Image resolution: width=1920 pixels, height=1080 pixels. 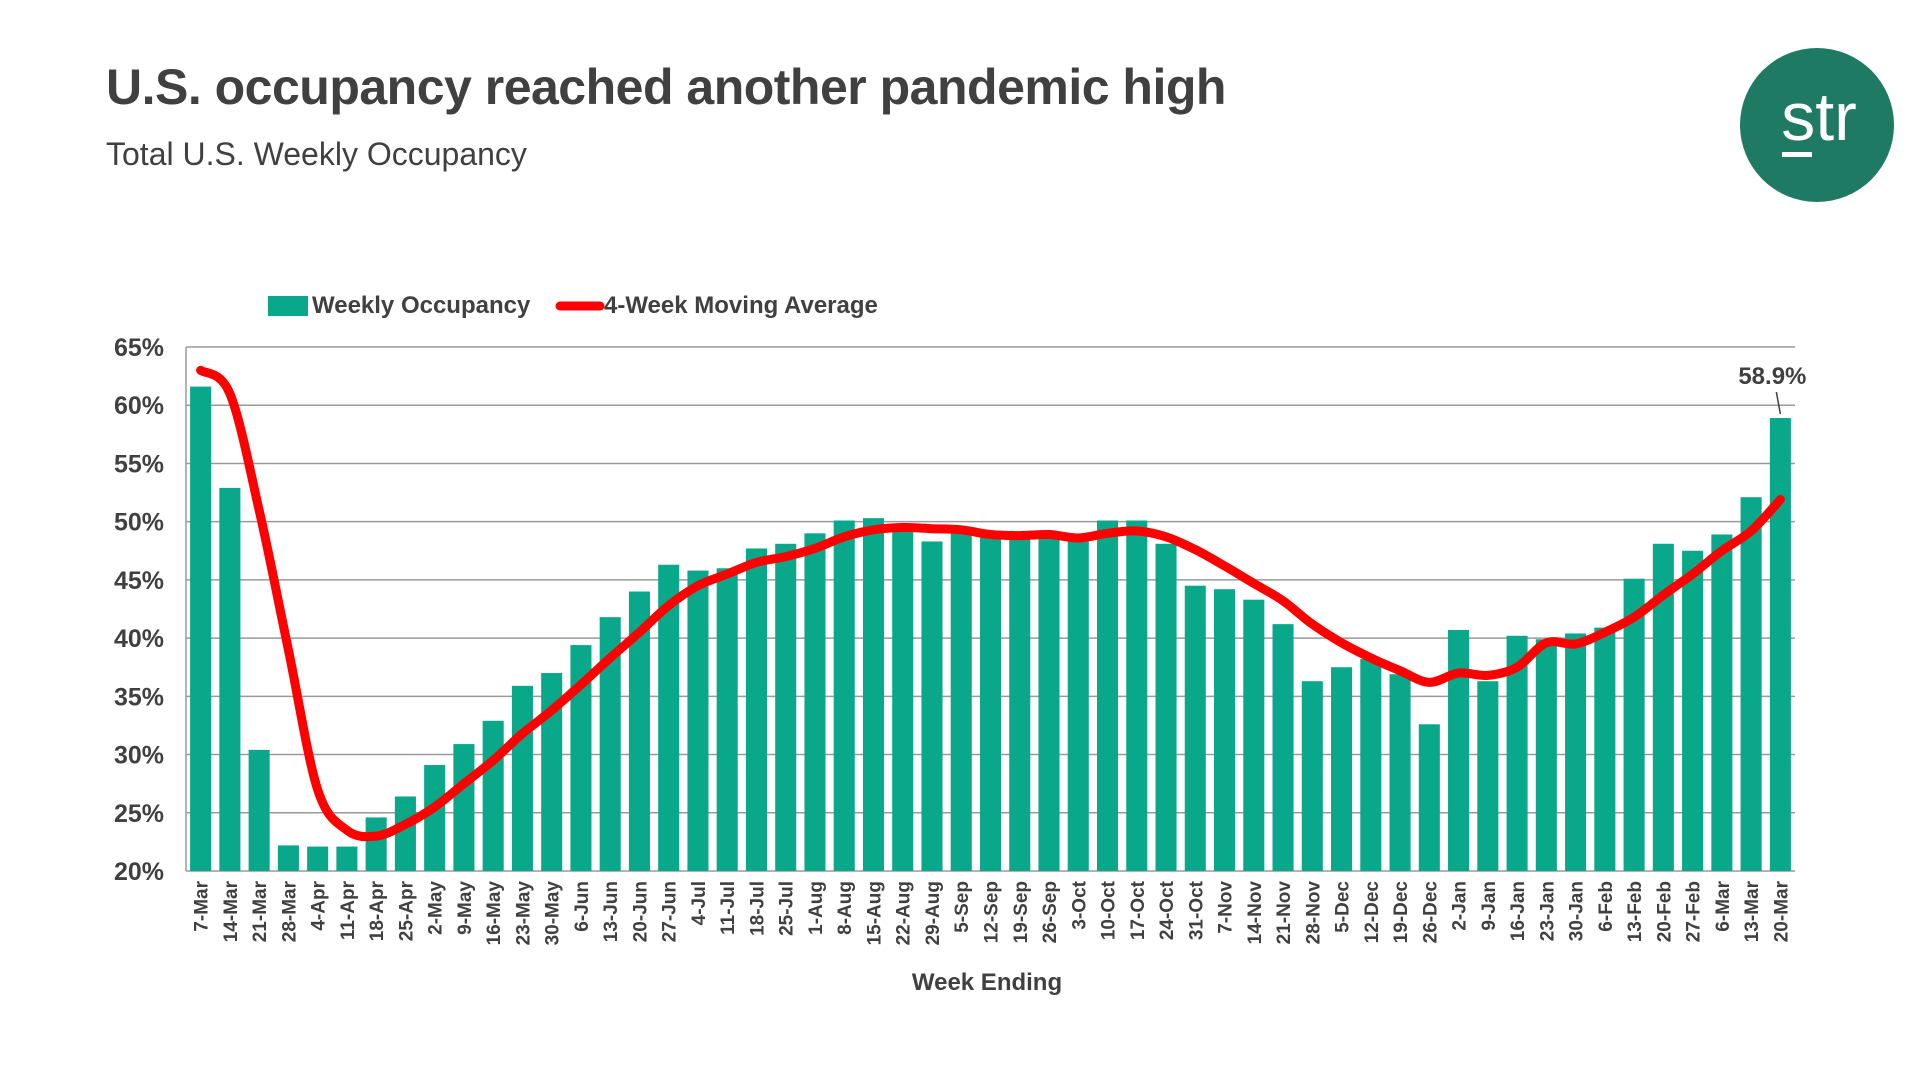 What do you see at coordinates (1694, 911) in the screenshot?
I see `x-tick-label: 27-Feb` at bounding box center [1694, 911].